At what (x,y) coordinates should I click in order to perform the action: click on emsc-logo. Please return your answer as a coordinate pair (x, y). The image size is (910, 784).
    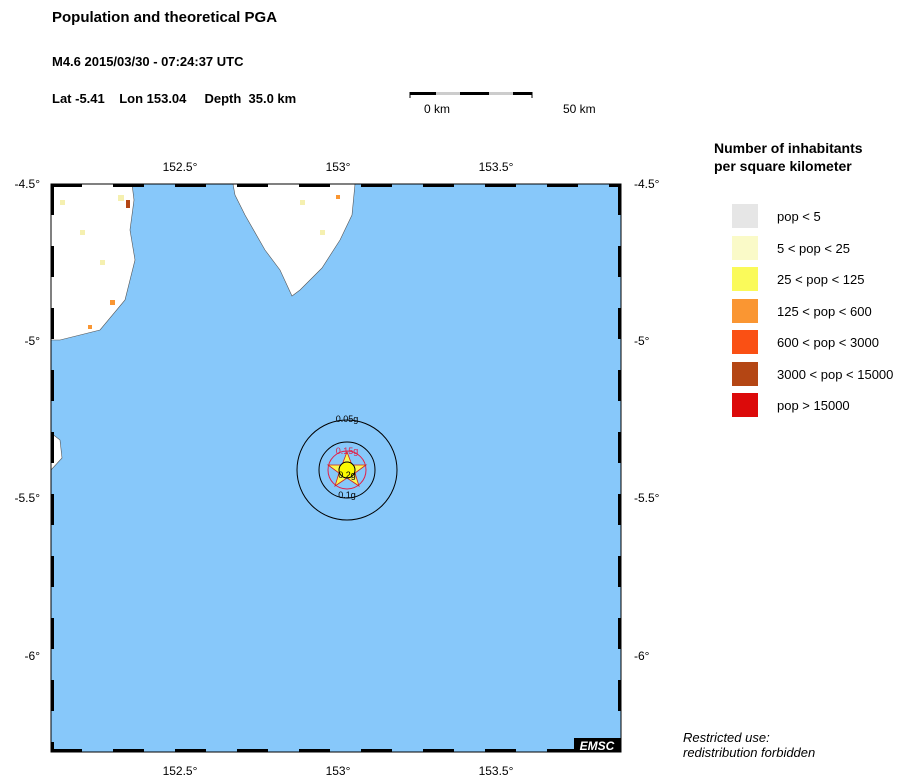
    Looking at the image, I should click on (597, 745).